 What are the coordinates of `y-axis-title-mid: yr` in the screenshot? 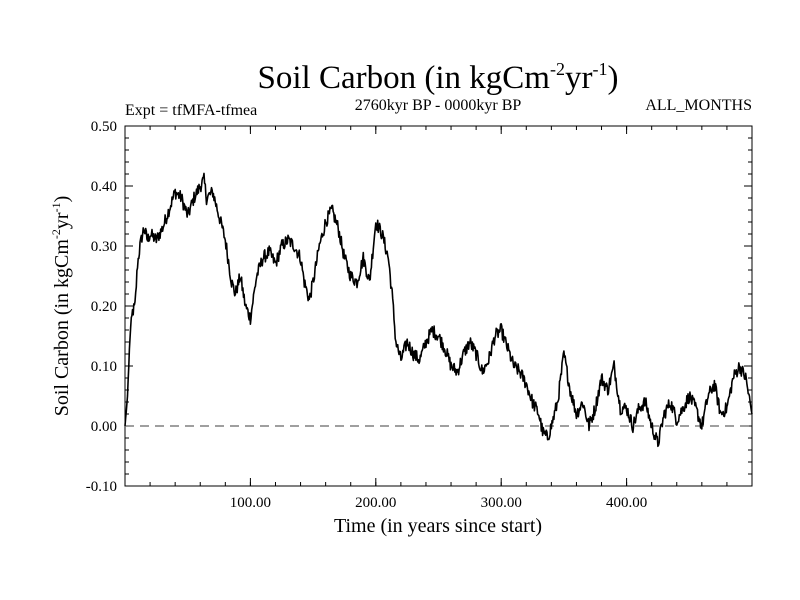 It's located at (62, 220).